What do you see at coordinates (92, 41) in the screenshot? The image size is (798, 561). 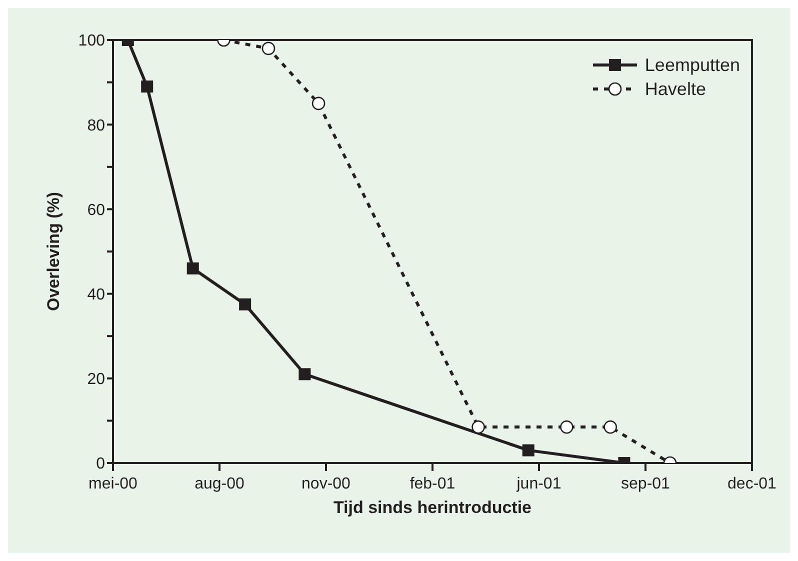 I see `y-tick-label: 100` at bounding box center [92, 41].